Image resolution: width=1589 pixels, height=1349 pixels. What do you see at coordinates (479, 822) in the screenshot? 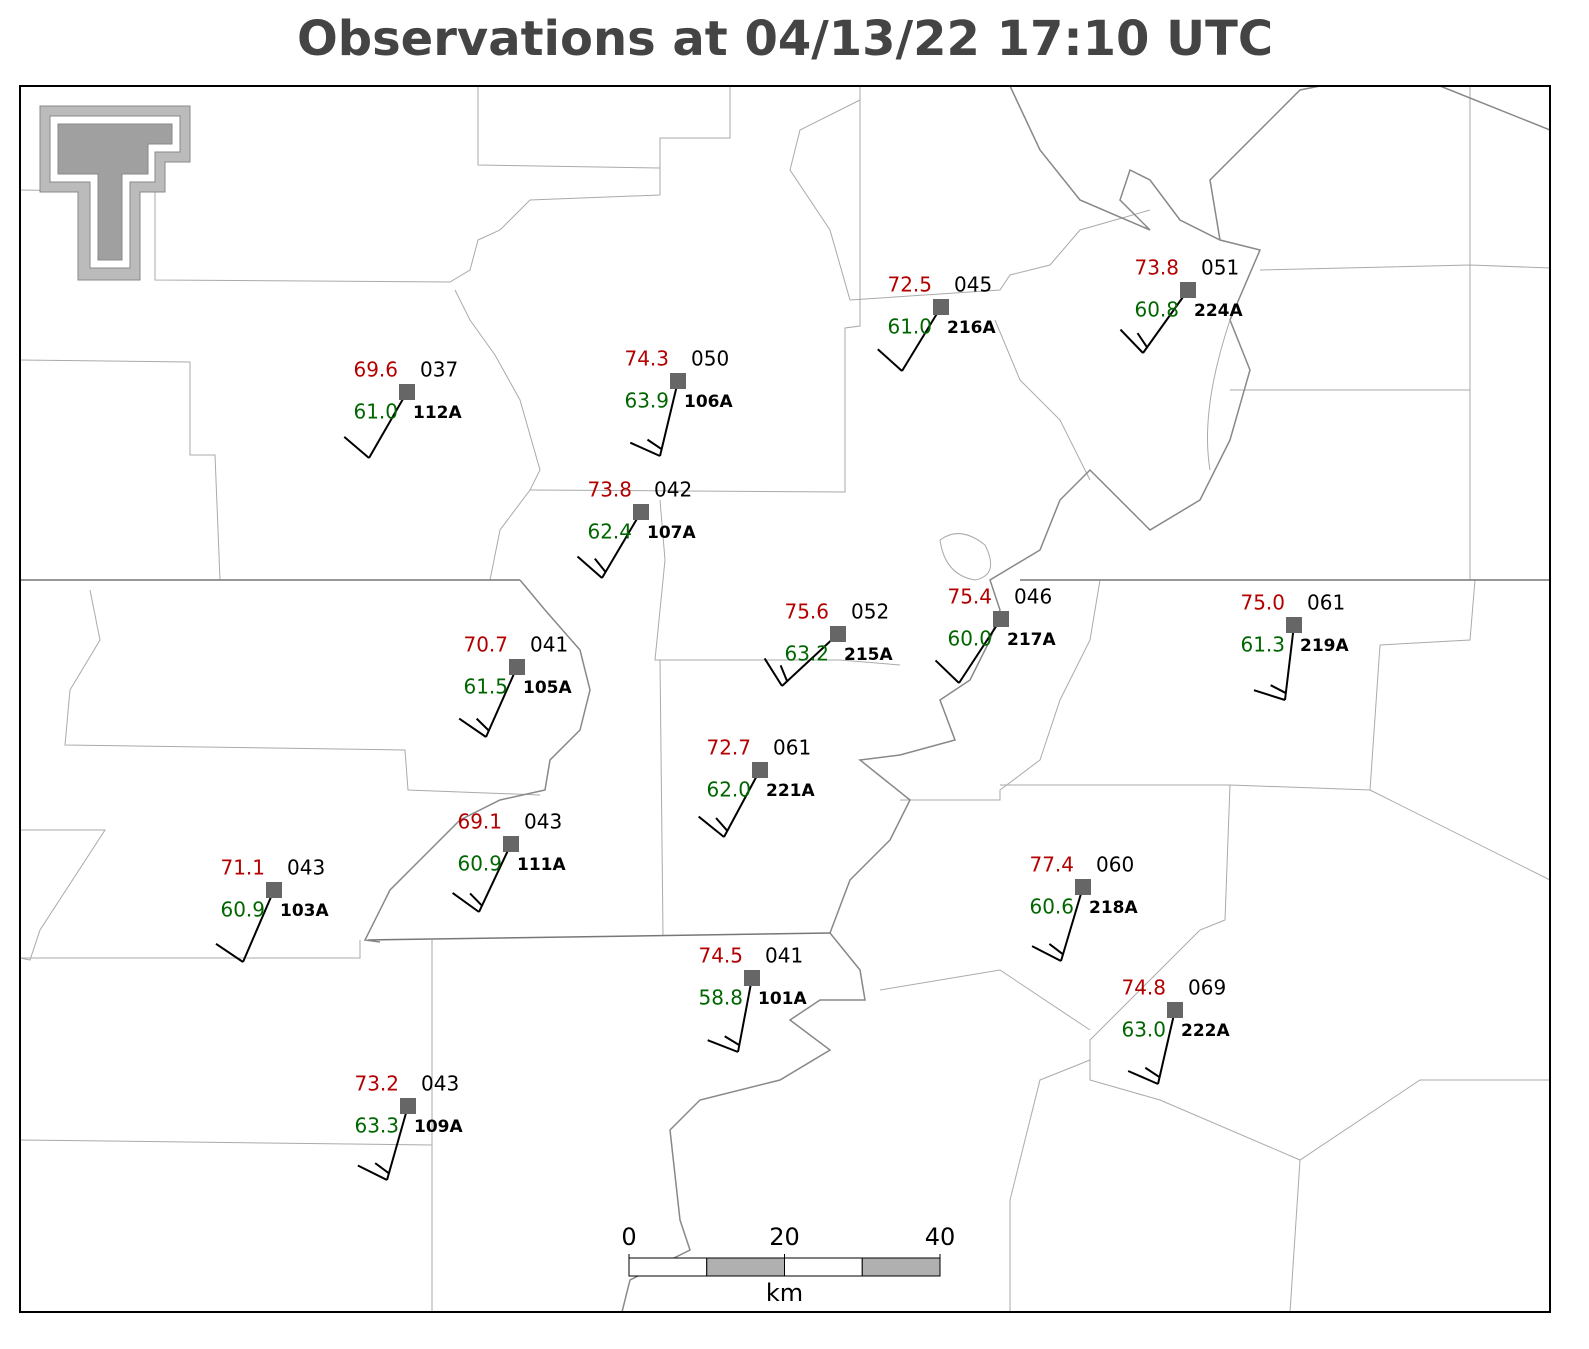
I see `temperature: 69.1` at bounding box center [479, 822].